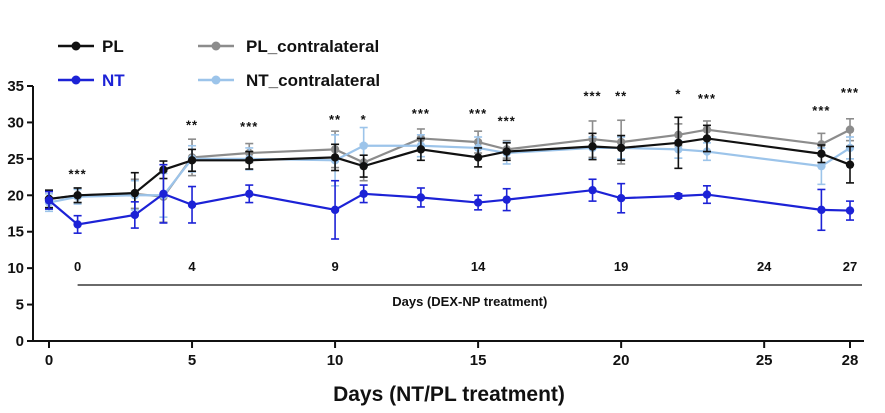  Describe the element at coordinates (77, 266) in the screenshot. I see `secondary-tick-label: 0` at that location.